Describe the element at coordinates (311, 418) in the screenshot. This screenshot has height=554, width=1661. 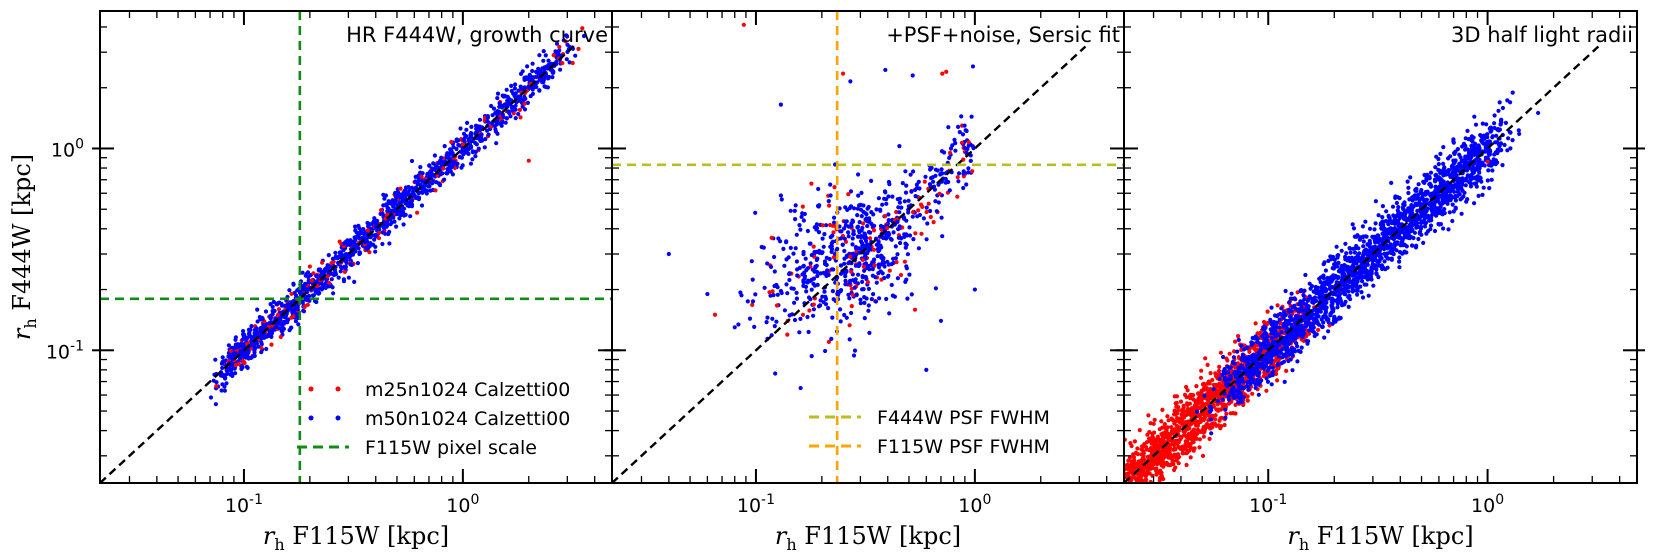
I see `legend-marker` at that location.